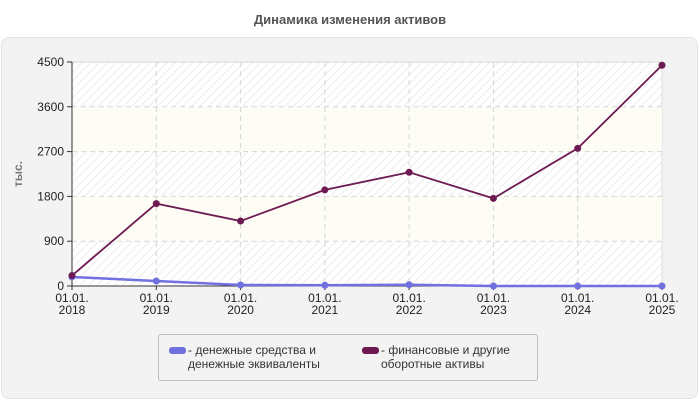 The height and width of the screenshot is (400, 700). I want to click on y-tick-label: 900, so click(54, 241).